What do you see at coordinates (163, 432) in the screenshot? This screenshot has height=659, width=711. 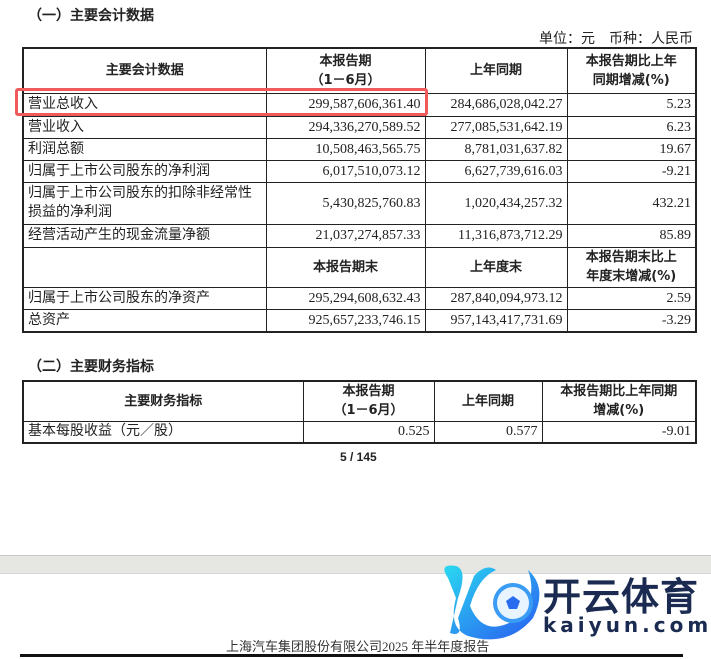 I see `row-label: 基本每股收益（元／股）` at bounding box center [163, 432].